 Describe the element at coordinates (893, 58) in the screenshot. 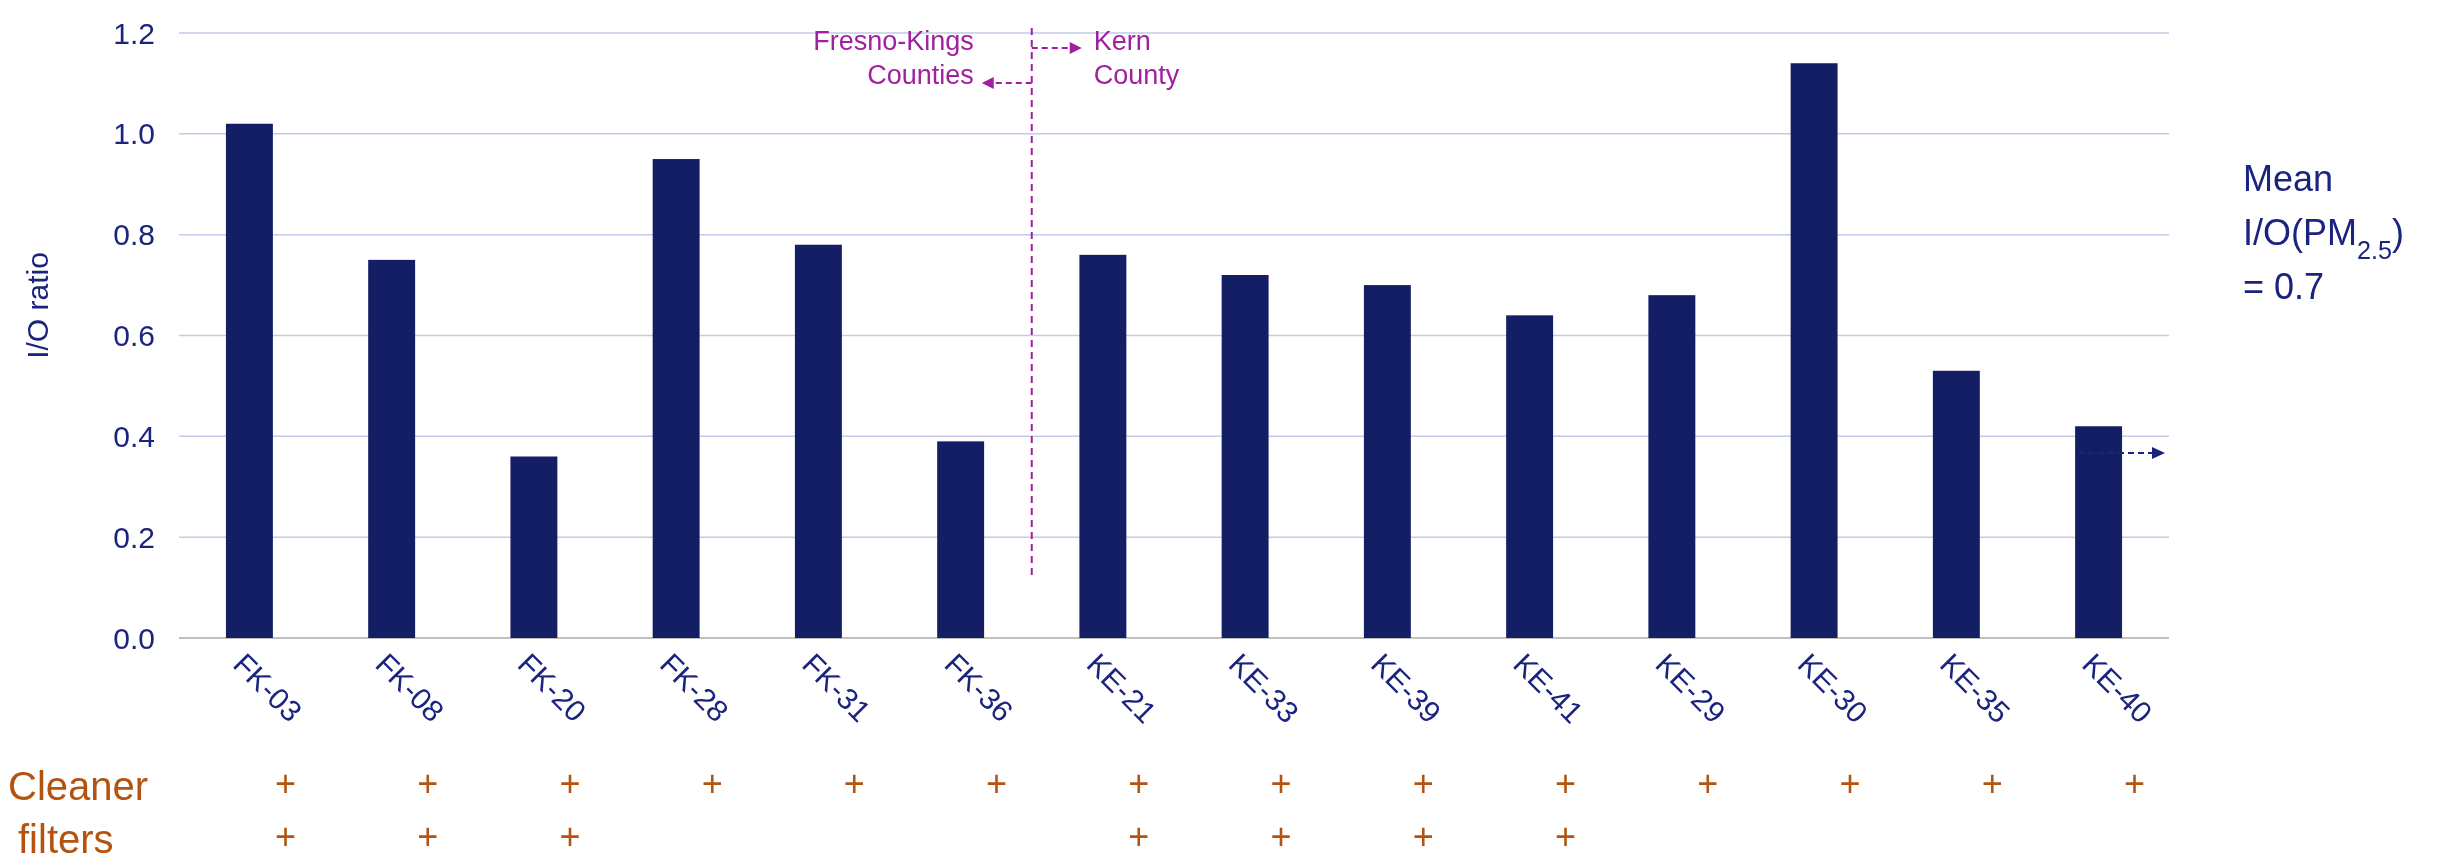

I see `annotation: Fresno-Kings Counties` at that location.